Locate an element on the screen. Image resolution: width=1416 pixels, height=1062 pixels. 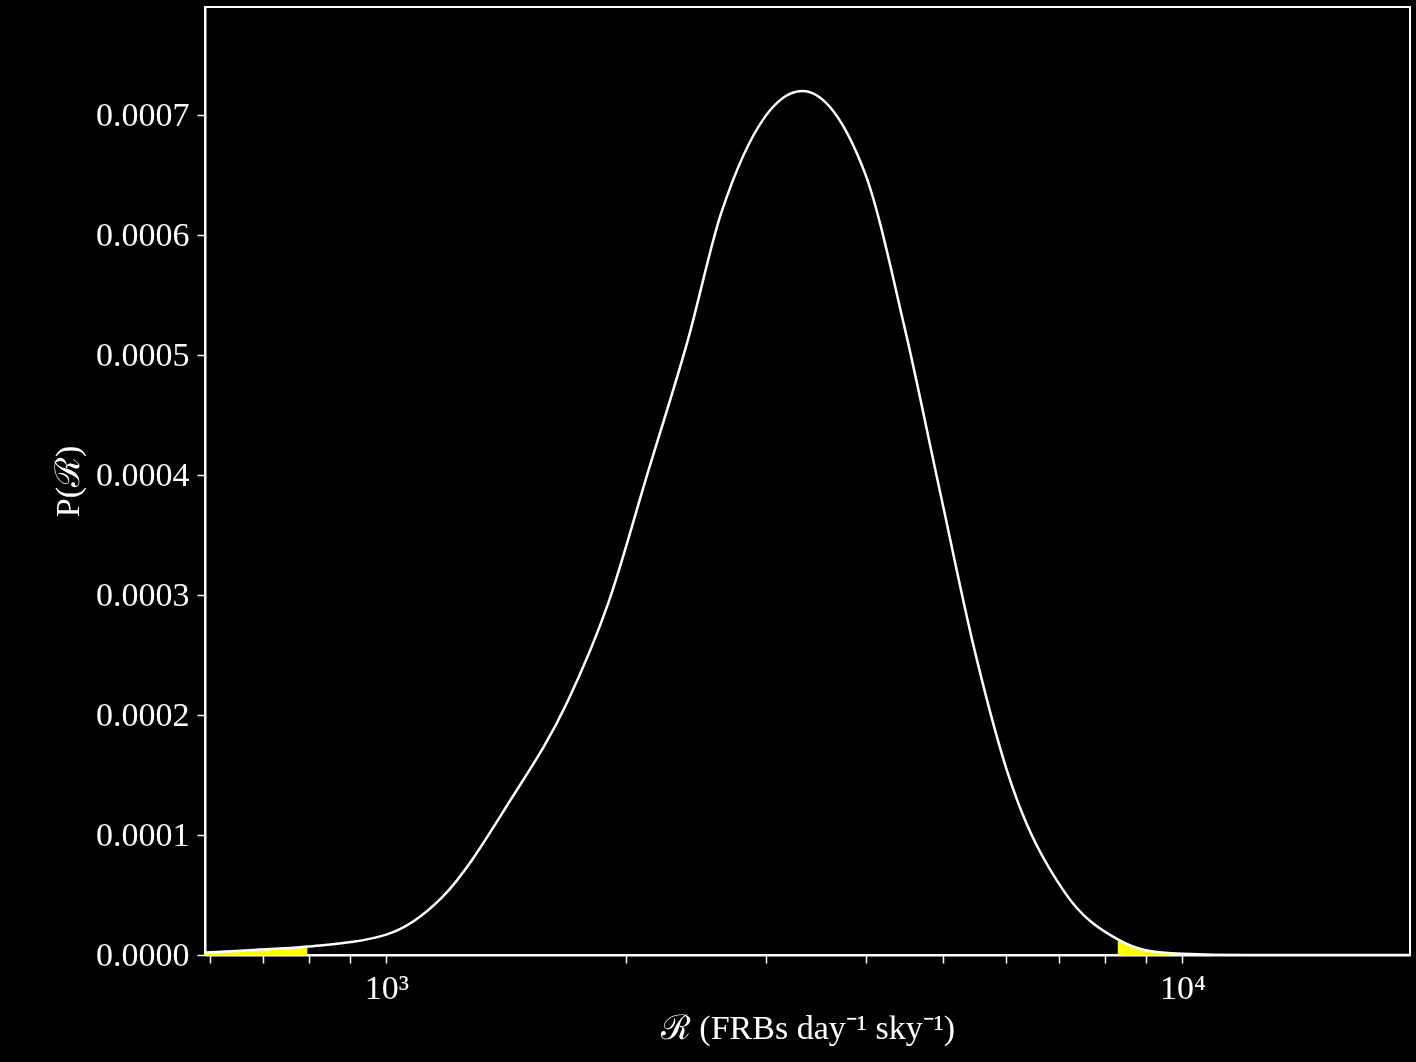
y-tick-label: 0.0007 is located at coordinates (143, 114).